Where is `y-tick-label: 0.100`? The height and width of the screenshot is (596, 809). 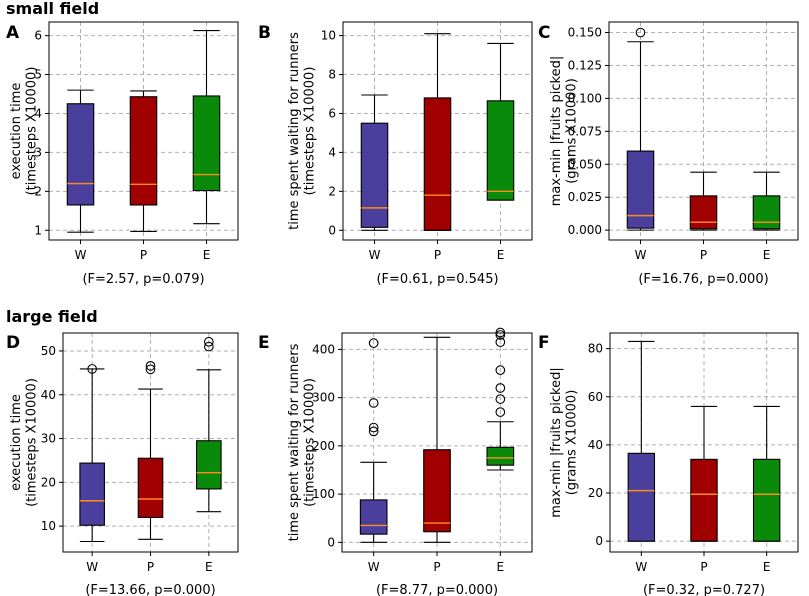
y-tick-label: 0.100 is located at coordinates (585, 98).